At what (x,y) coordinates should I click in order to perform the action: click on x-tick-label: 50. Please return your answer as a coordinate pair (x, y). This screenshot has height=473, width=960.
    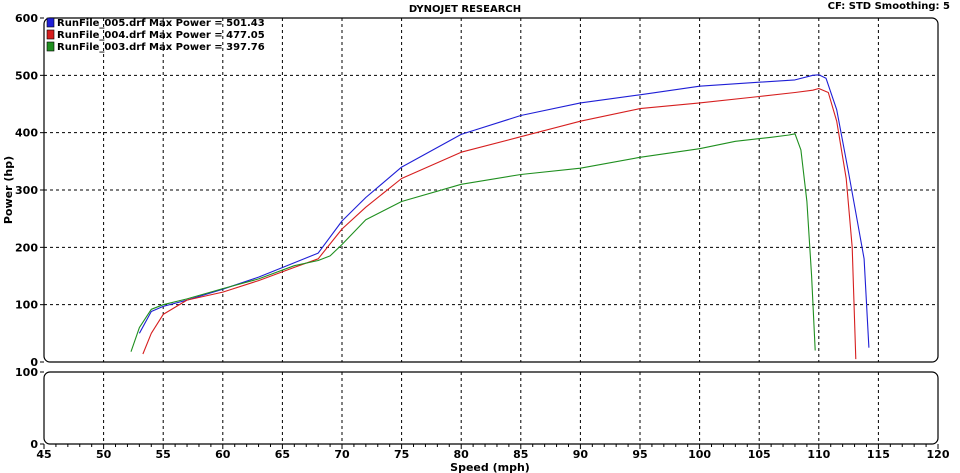
    Looking at the image, I should click on (104, 454).